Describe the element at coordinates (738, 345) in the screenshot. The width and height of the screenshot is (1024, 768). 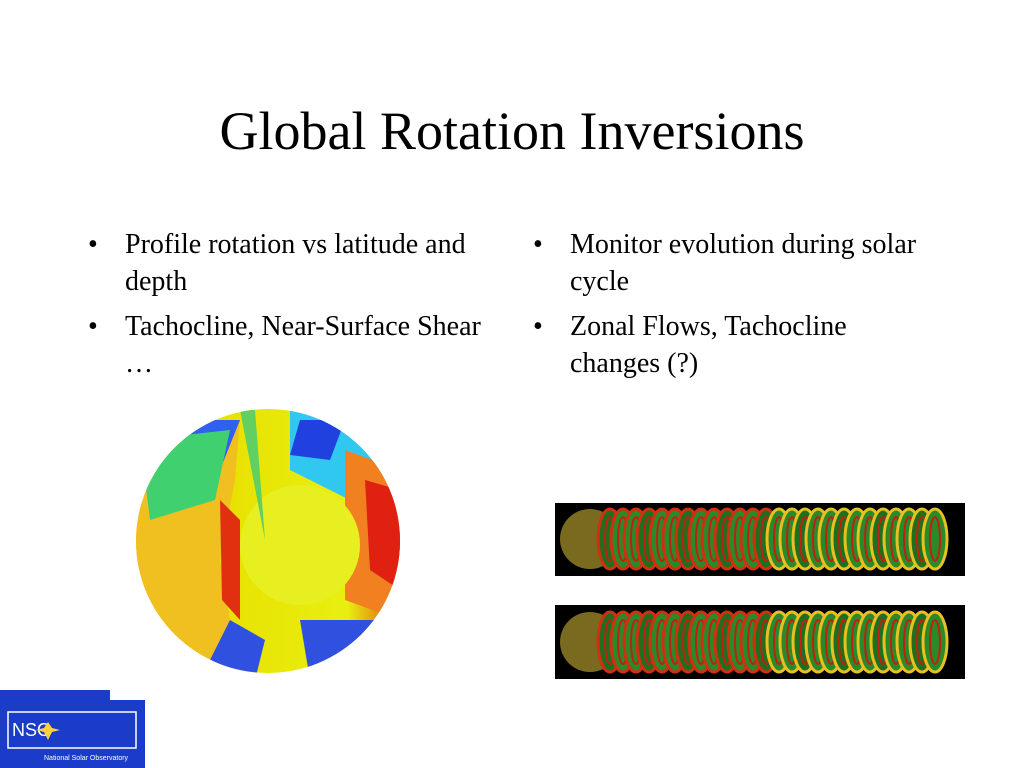
I see `bullet: Zonal Flows, Tachocline changes (?)` at that location.